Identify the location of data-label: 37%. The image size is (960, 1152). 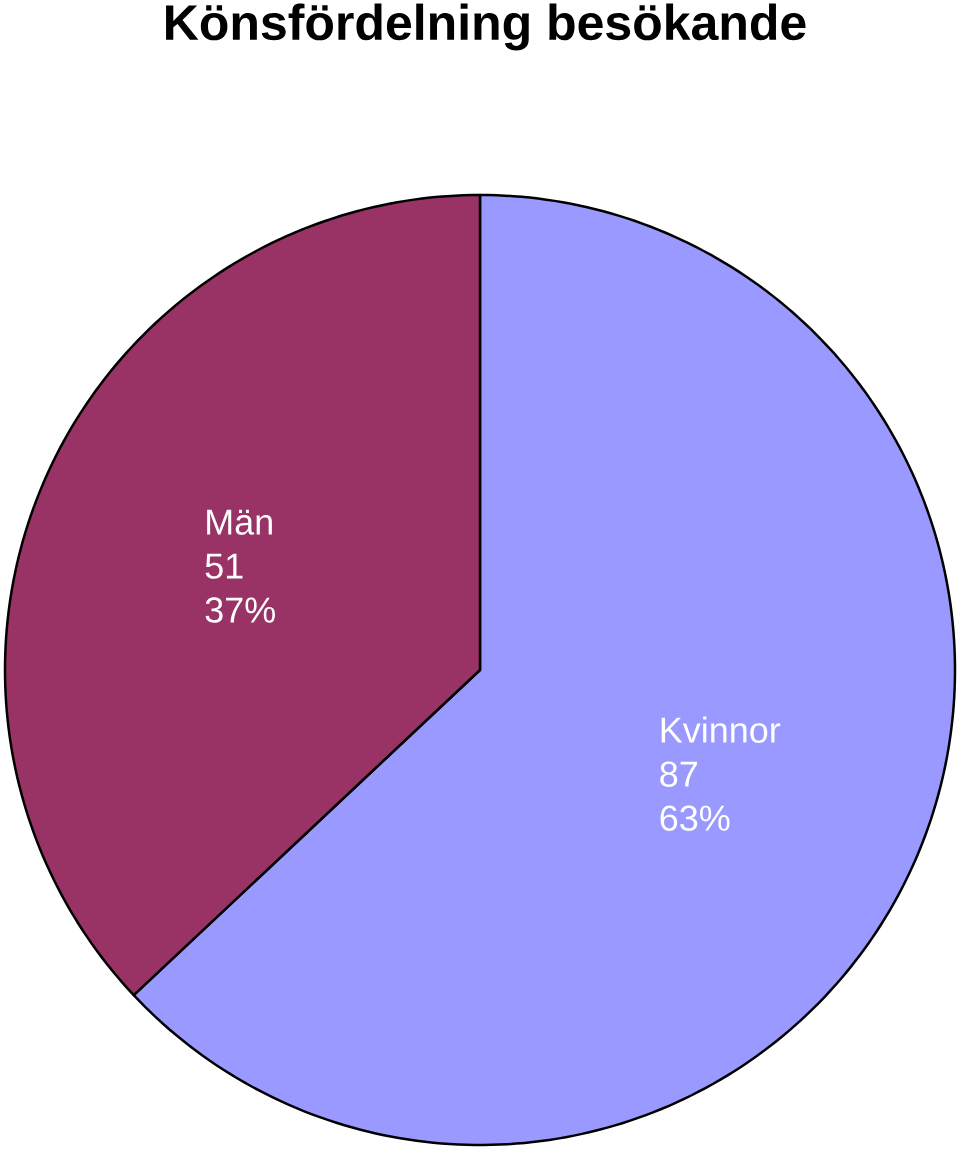
(240, 610).